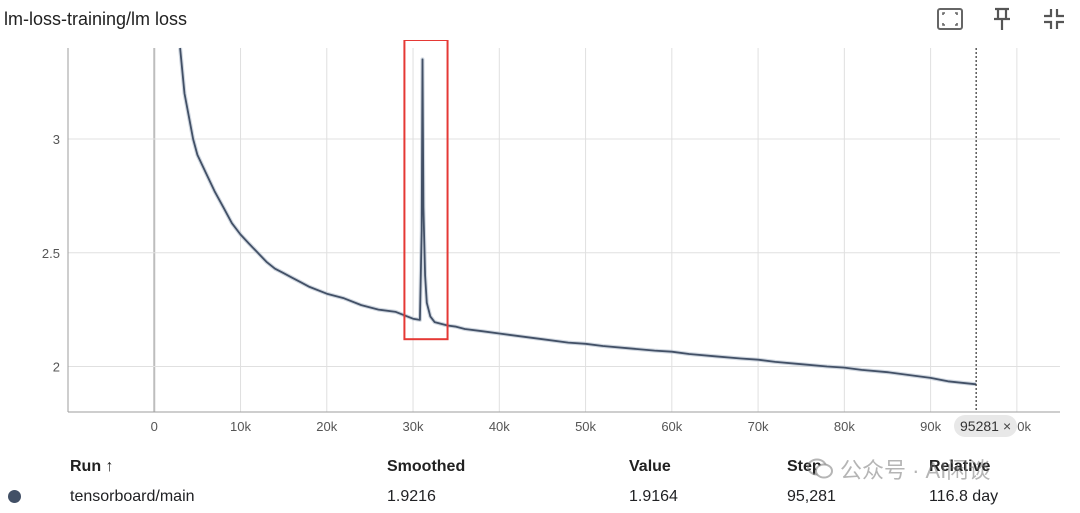 This screenshot has width=1080, height=513. What do you see at coordinates (96, 19) in the screenshot?
I see `chart-title: lm-loss-training/lm loss` at bounding box center [96, 19].